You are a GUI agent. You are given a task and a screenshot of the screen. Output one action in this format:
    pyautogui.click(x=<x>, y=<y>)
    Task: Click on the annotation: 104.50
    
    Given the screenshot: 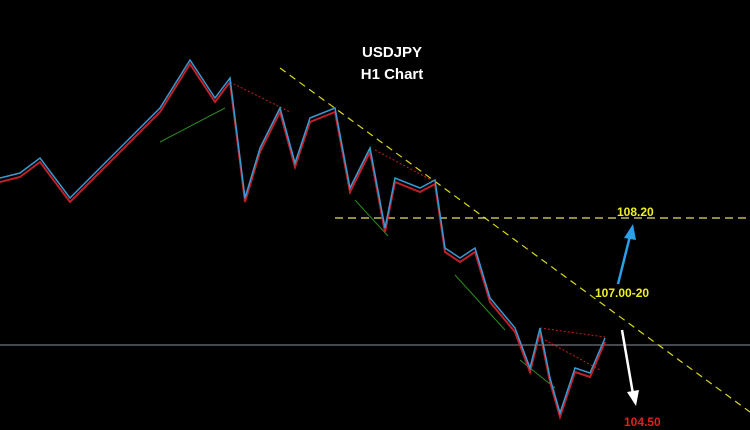 What is the action you would take?
    pyautogui.click(x=642, y=422)
    